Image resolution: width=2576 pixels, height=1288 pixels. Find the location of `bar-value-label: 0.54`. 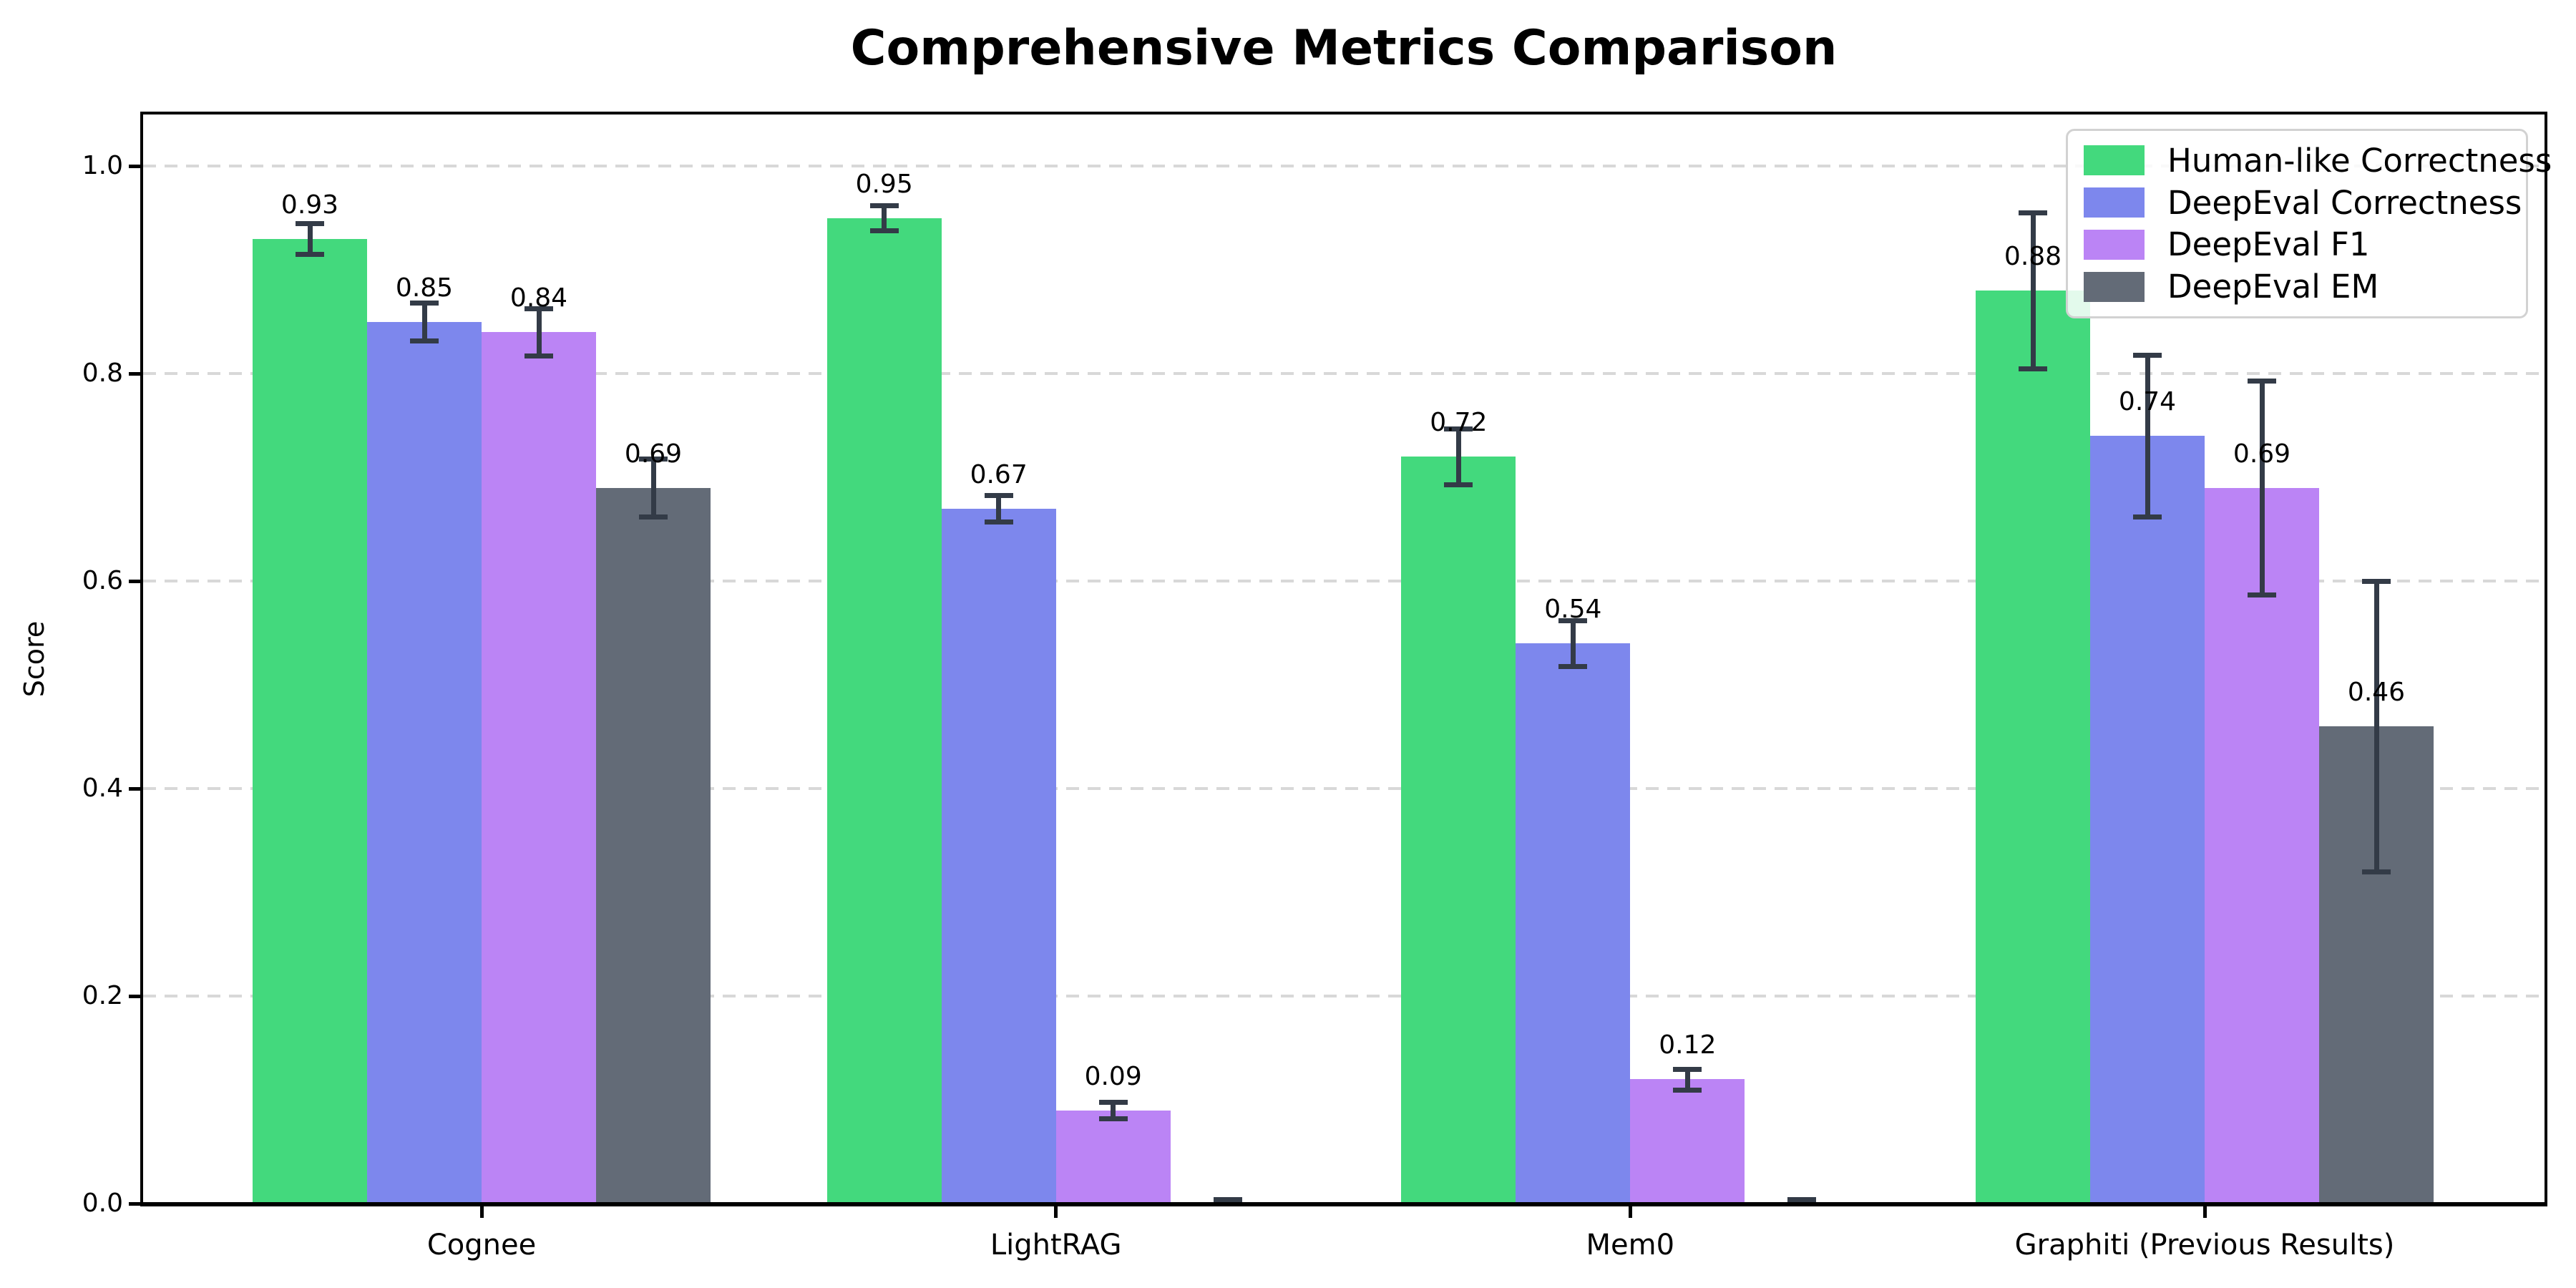

bar-value-label: 0.54 is located at coordinates (1573, 609).